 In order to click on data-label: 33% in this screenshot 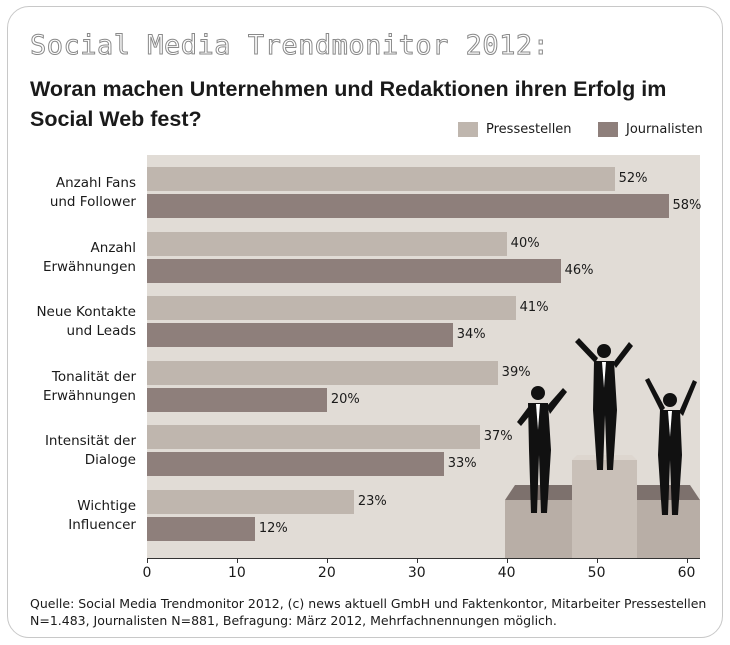, I will do `click(462, 464)`.